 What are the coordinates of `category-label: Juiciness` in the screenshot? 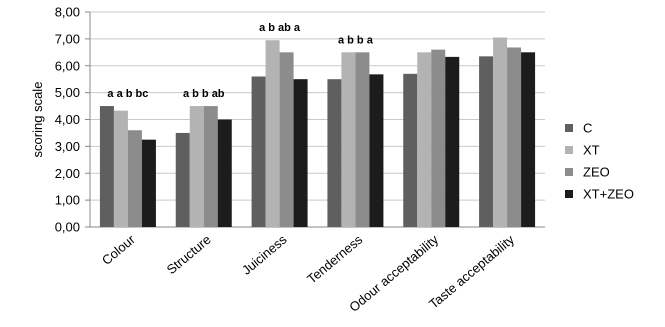 It's located at (264, 254).